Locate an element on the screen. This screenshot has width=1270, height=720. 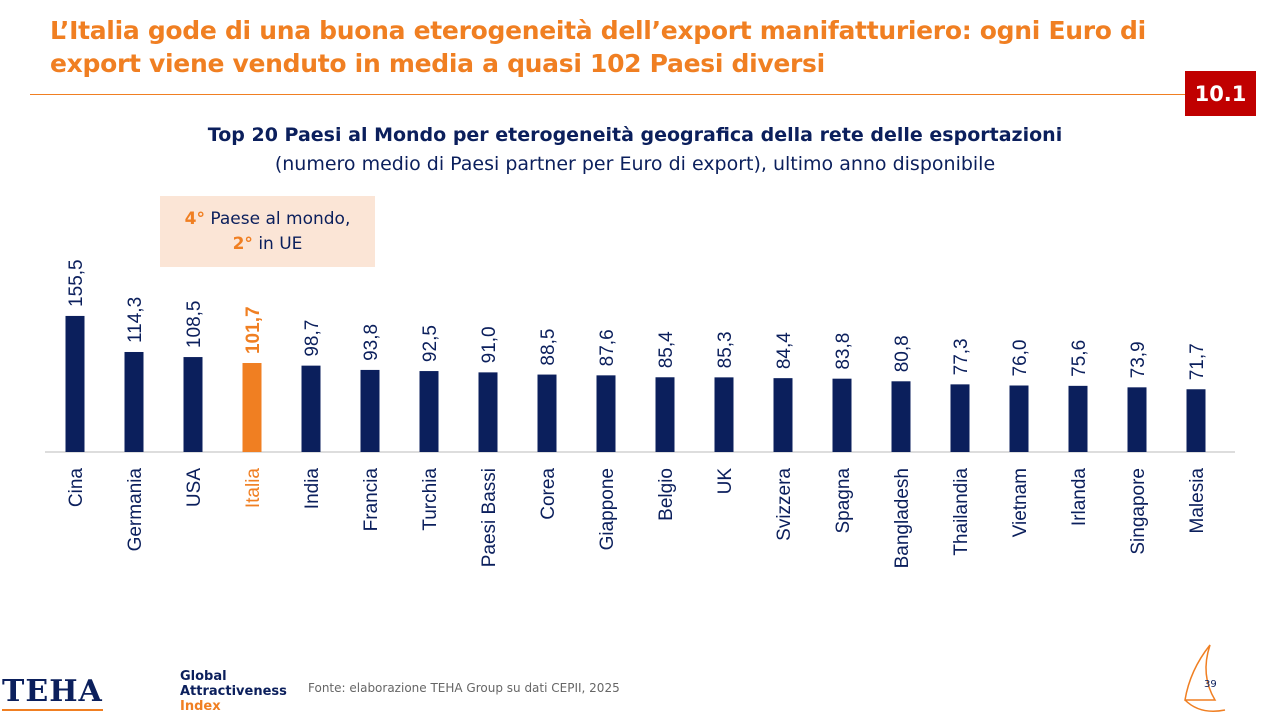
sailboat-icon is located at coordinates (1205, 678).